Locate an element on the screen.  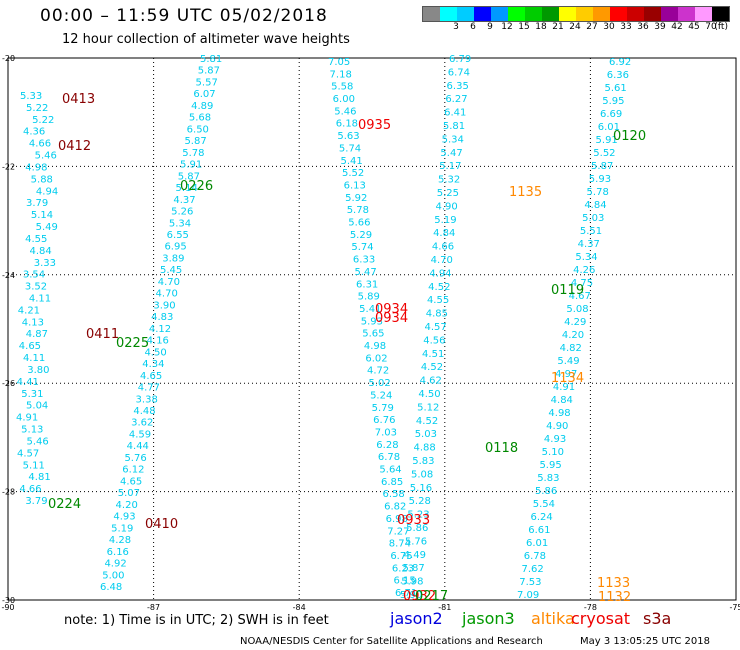
wave-height-value: 5.46 is located at coordinates (37, 441).